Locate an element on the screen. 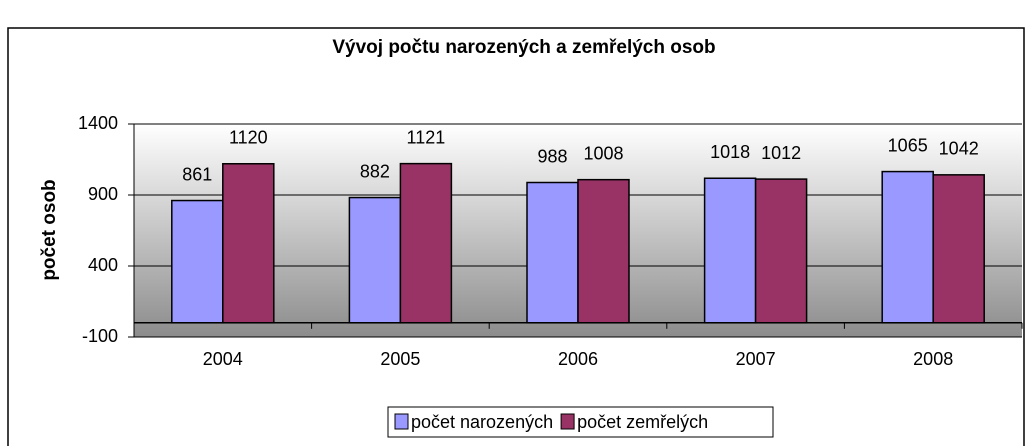 This screenshot has height=446, width=1029. value-label: 1008 is located at coordinates (603, 153).